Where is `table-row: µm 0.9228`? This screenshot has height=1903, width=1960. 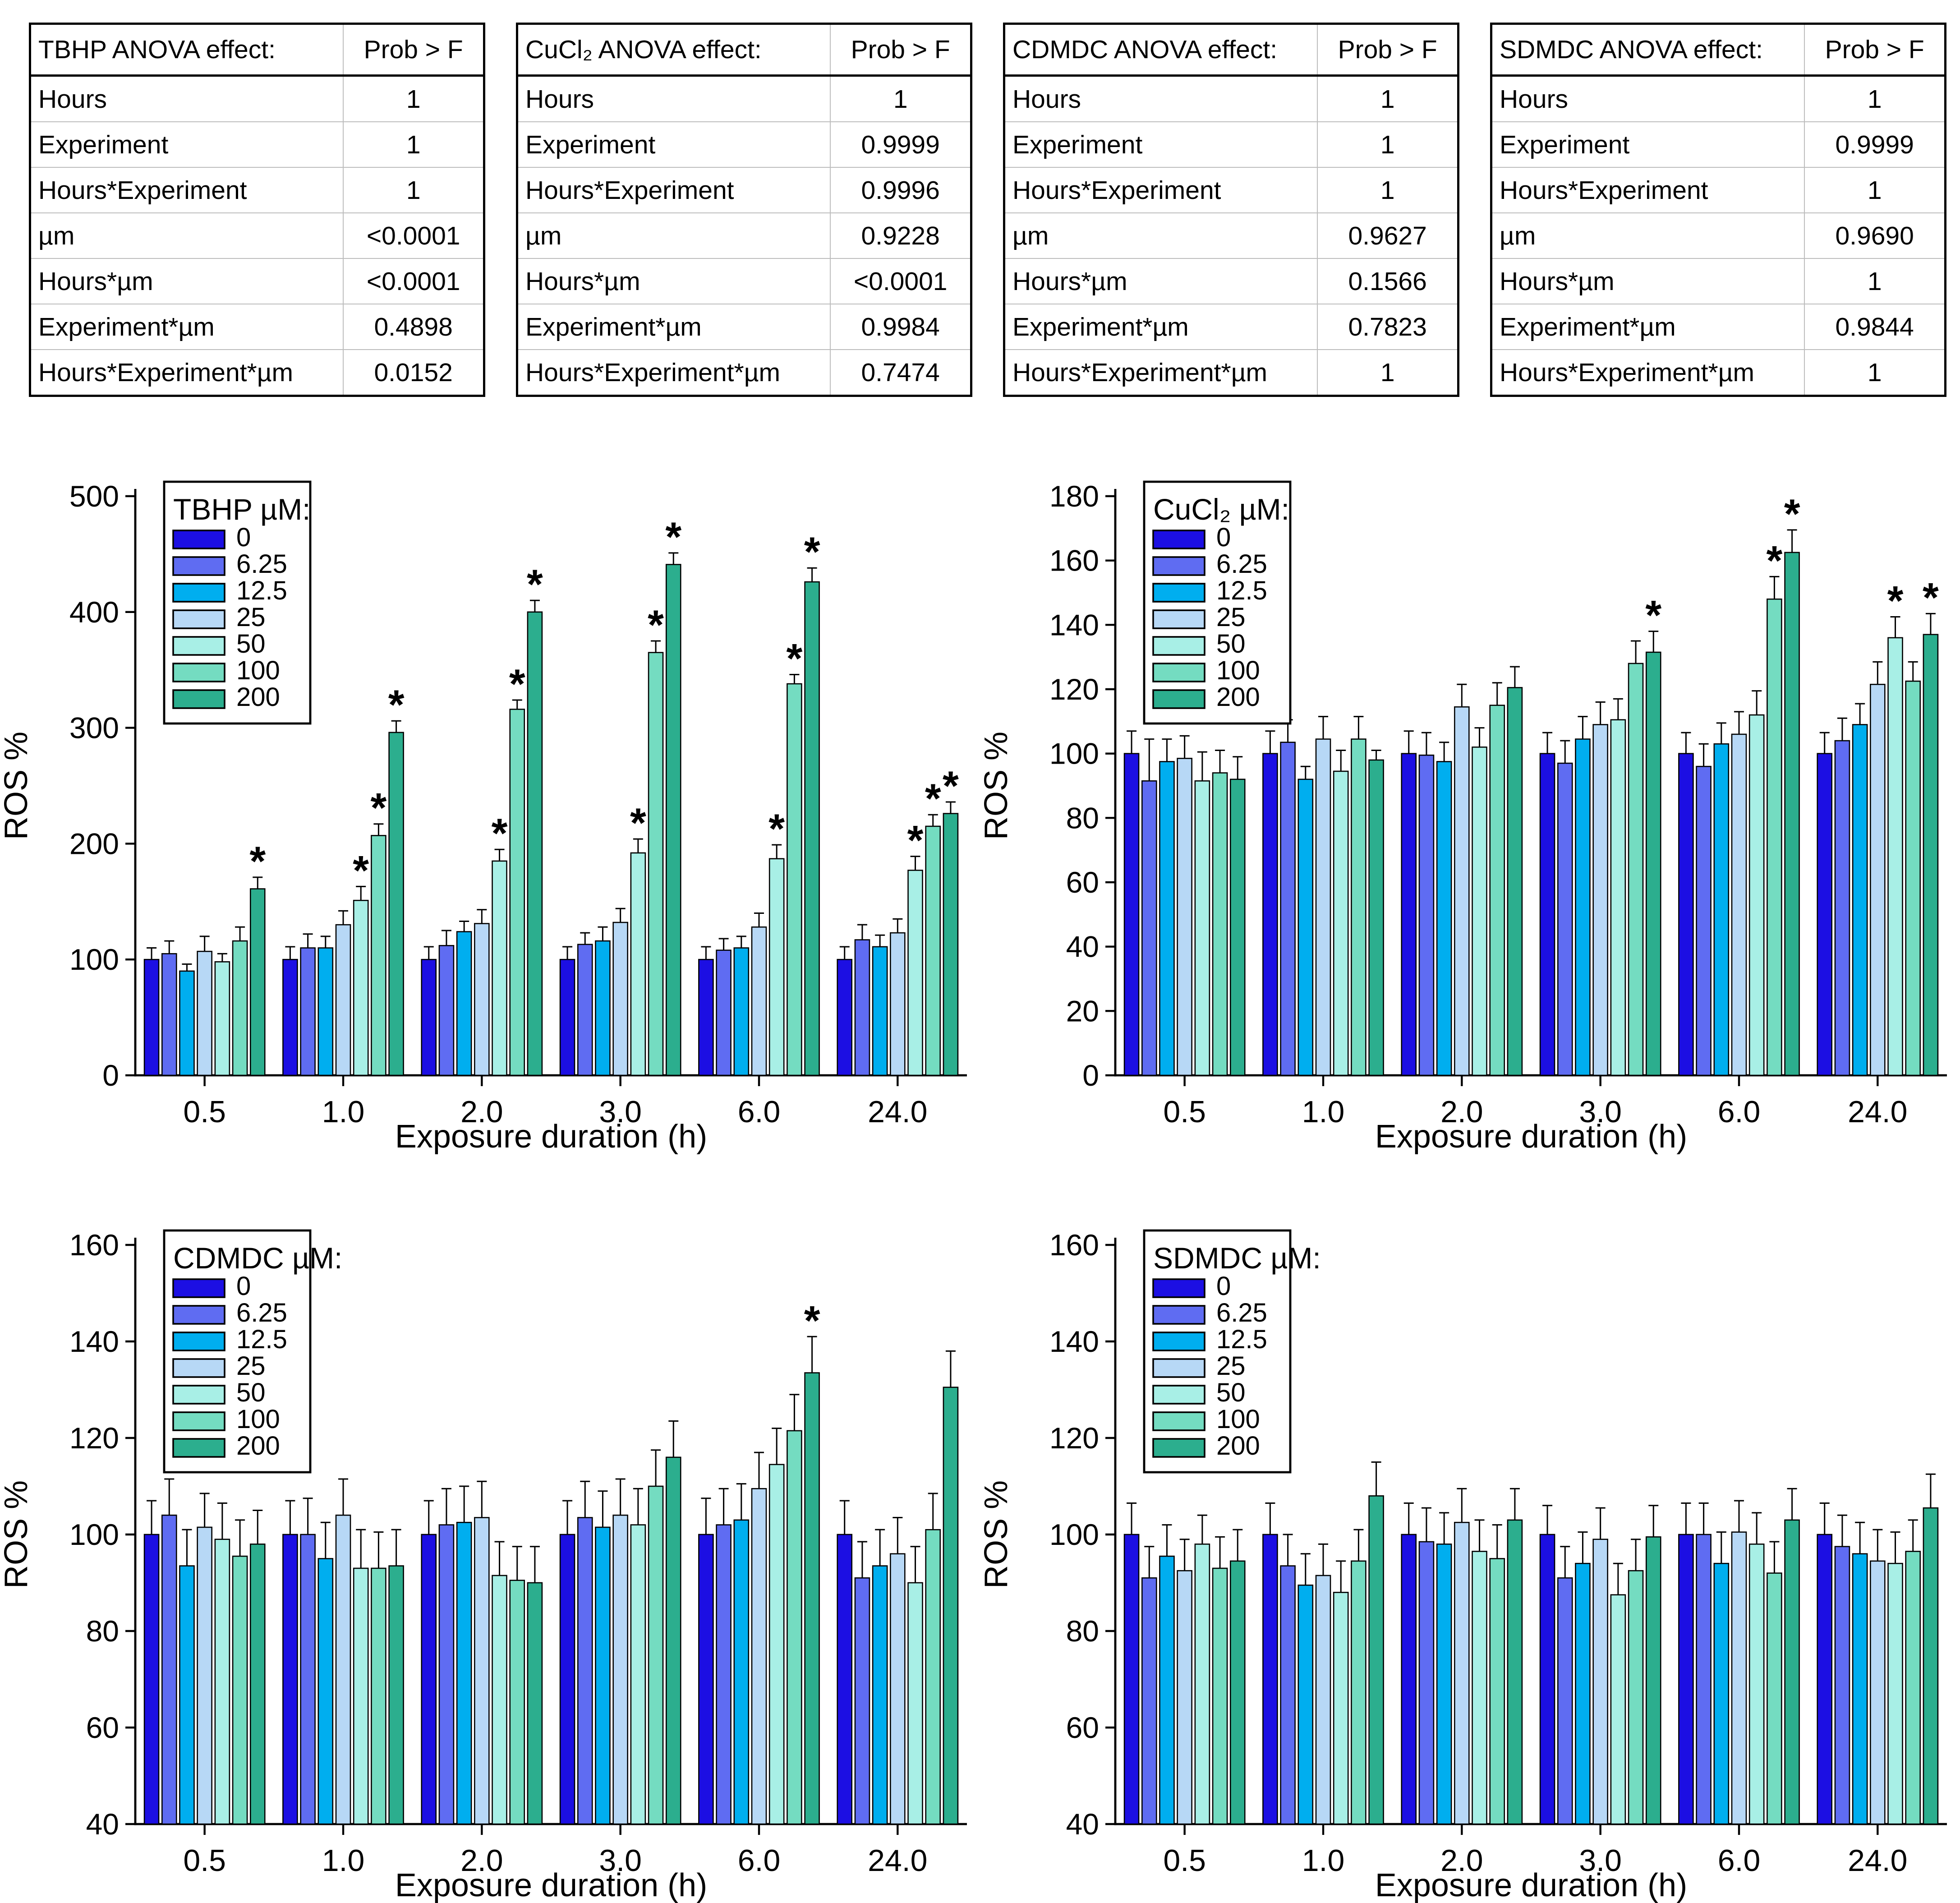 table-row: µm 0.9228 is located at coordinates (744, 235).